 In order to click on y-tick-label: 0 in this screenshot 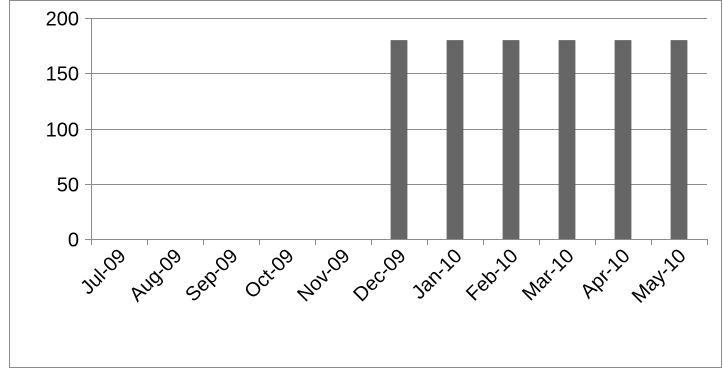, I will do `click(73, 241)`.